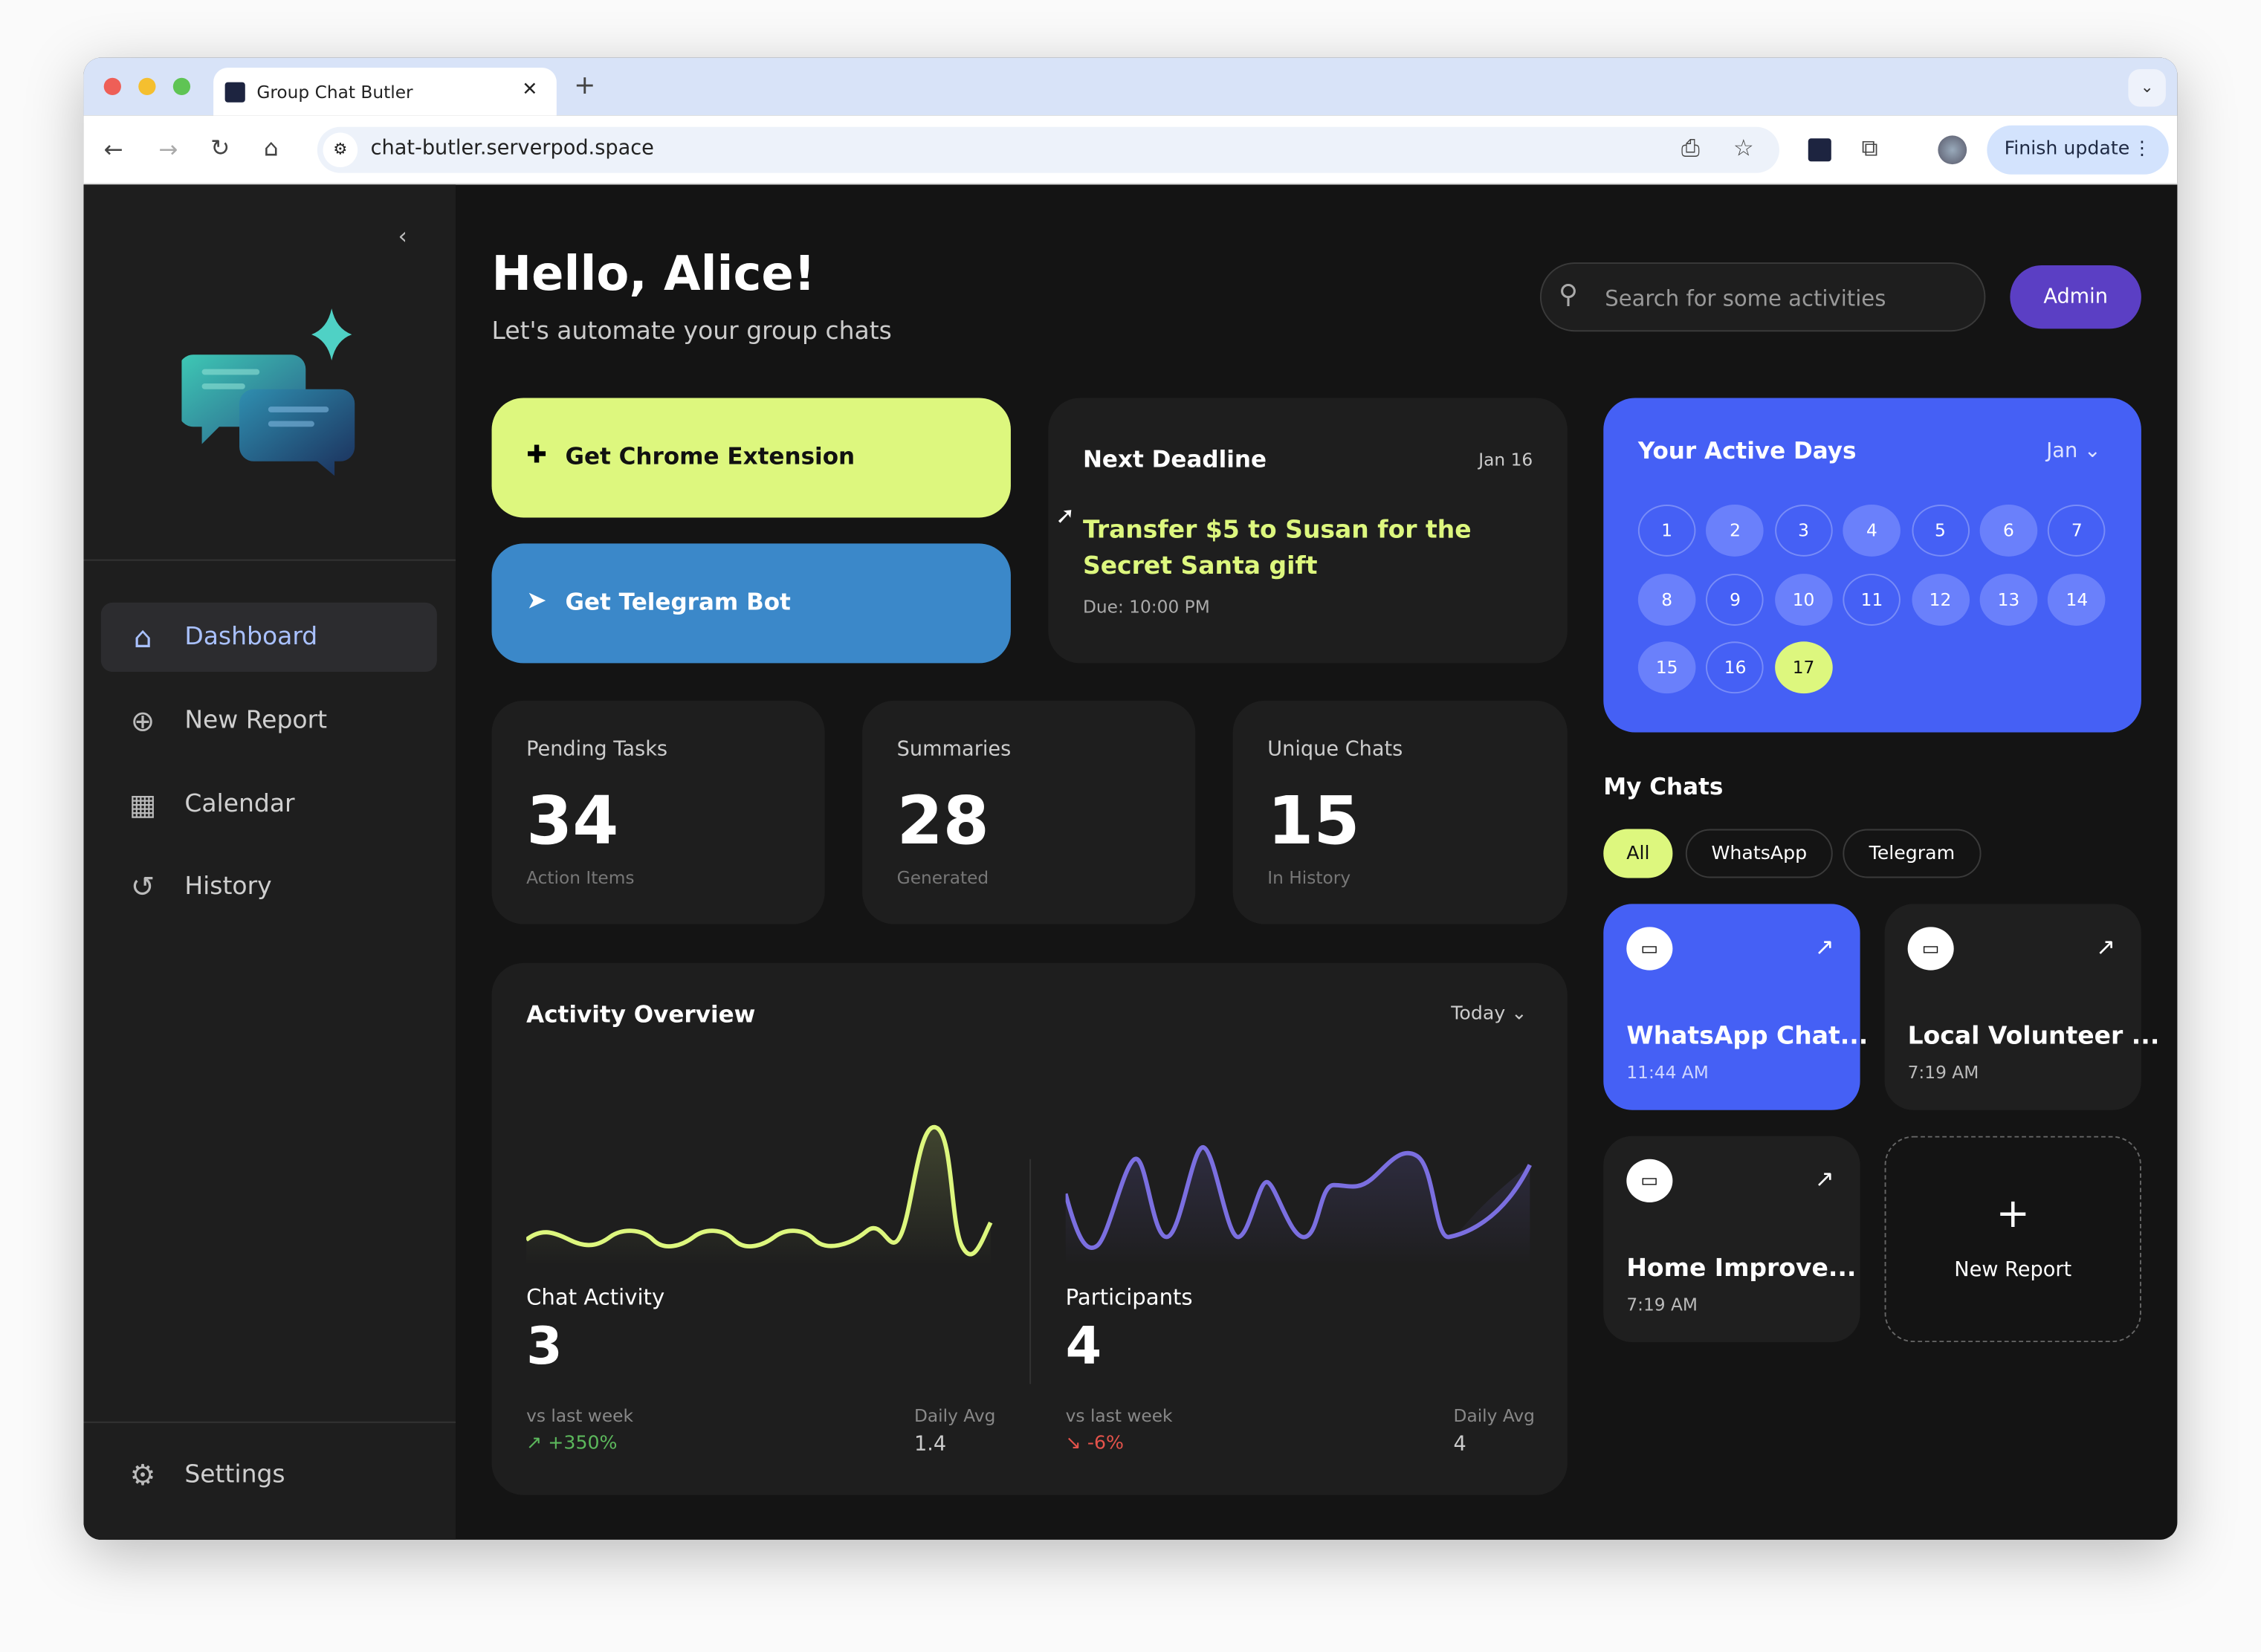  I want to click on chat-card: ▭ ↗ Local Volunteer ... 7:19 AM, so click(2021, 1007).